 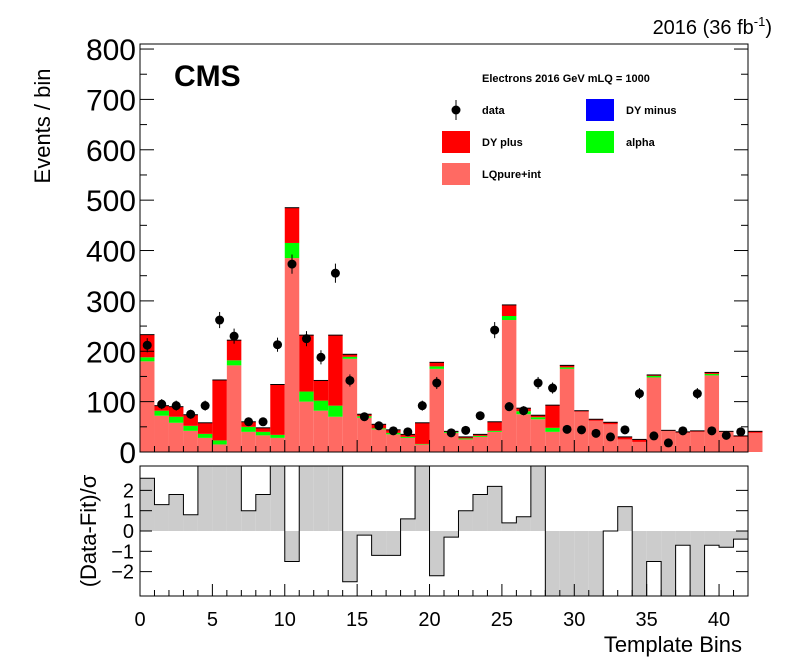 What do you see at coordinates (128, 512) in the screenshot?
I see `ratio-y-tick-label-1: 1` at bounding box center [128, 512].